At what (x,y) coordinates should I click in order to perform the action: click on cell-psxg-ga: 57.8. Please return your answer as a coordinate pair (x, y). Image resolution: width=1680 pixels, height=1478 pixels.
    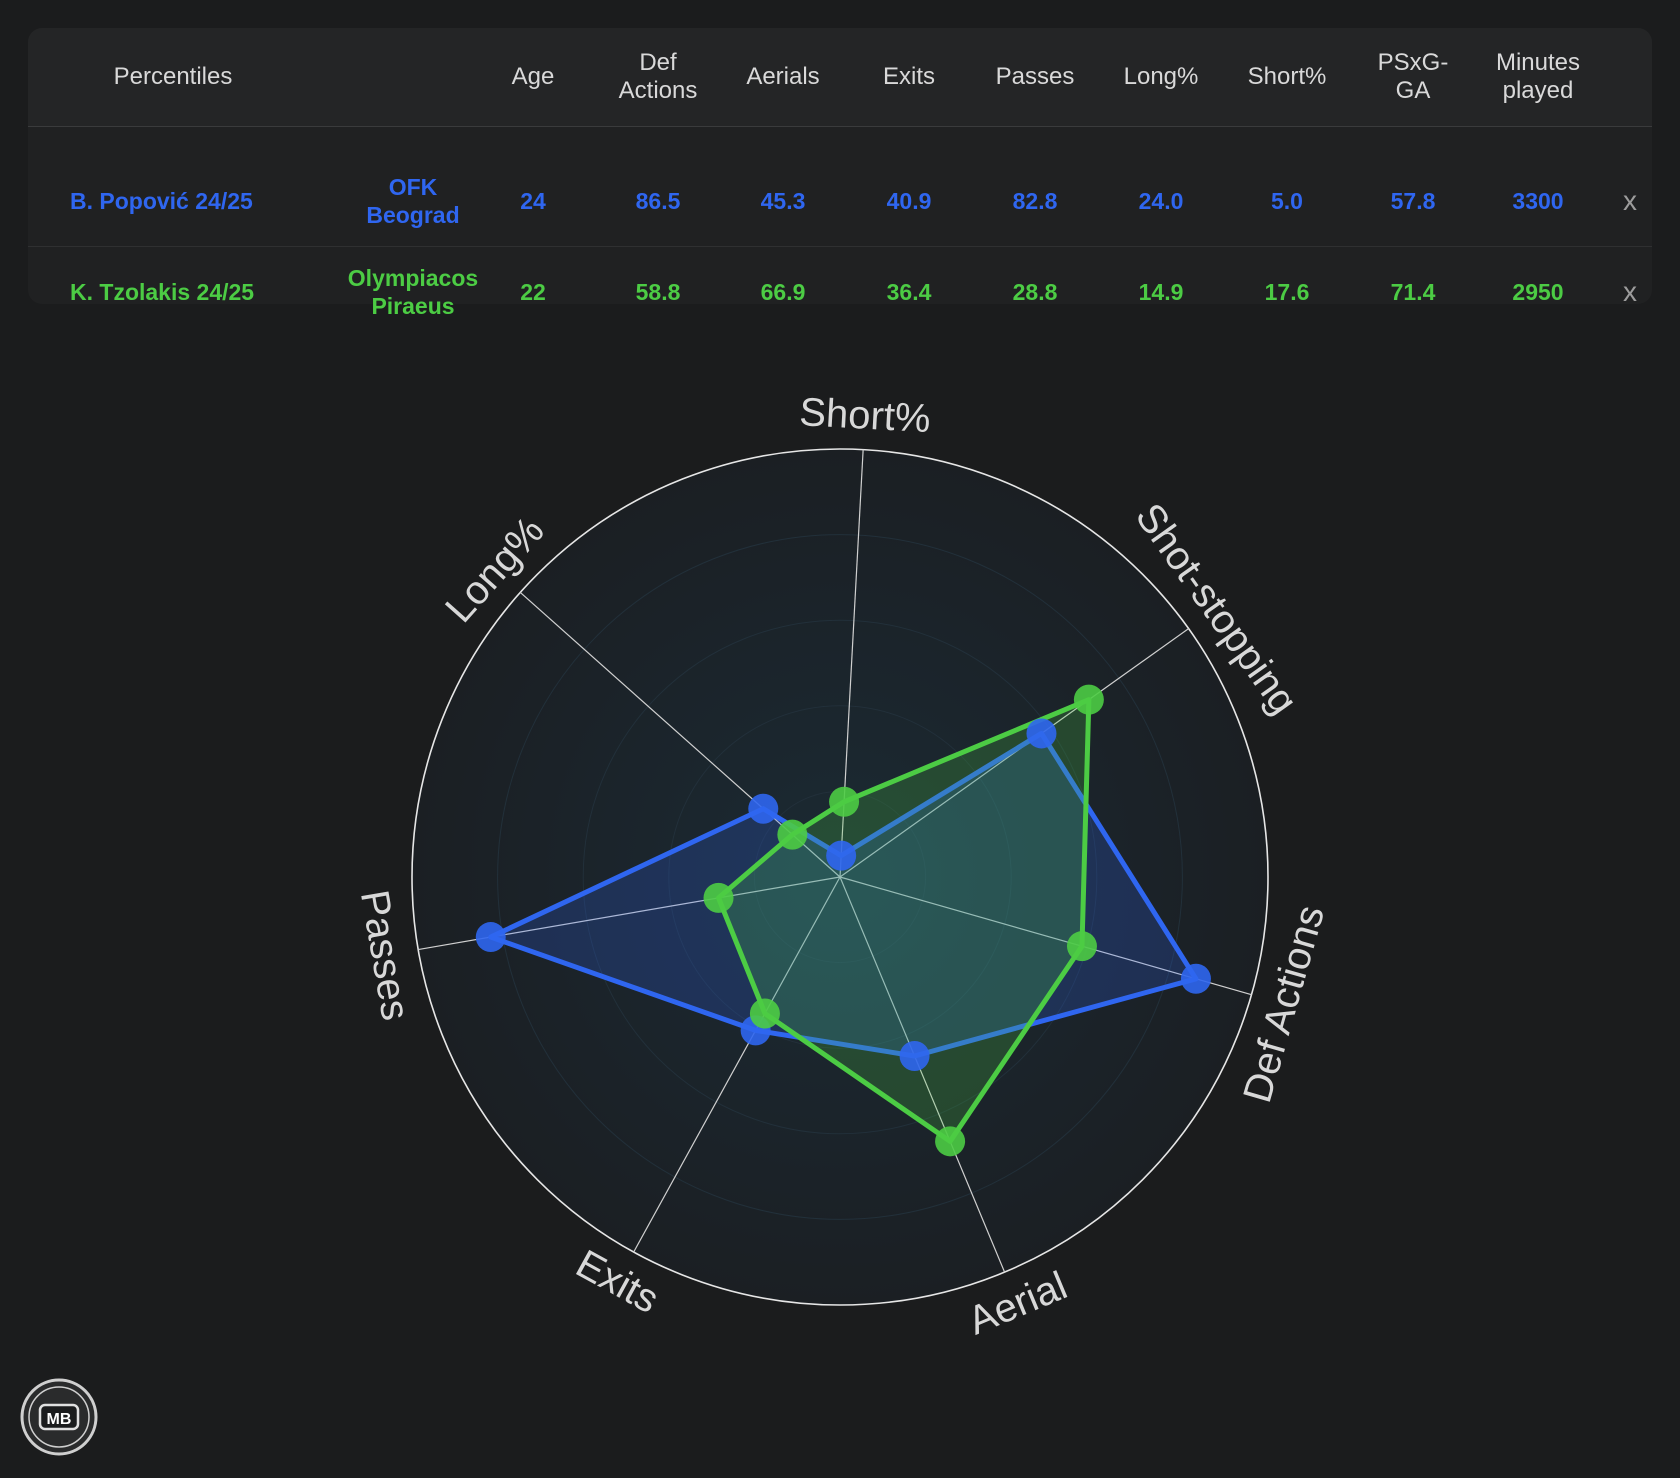
    Looking at the image, I should click on (1413, 200).